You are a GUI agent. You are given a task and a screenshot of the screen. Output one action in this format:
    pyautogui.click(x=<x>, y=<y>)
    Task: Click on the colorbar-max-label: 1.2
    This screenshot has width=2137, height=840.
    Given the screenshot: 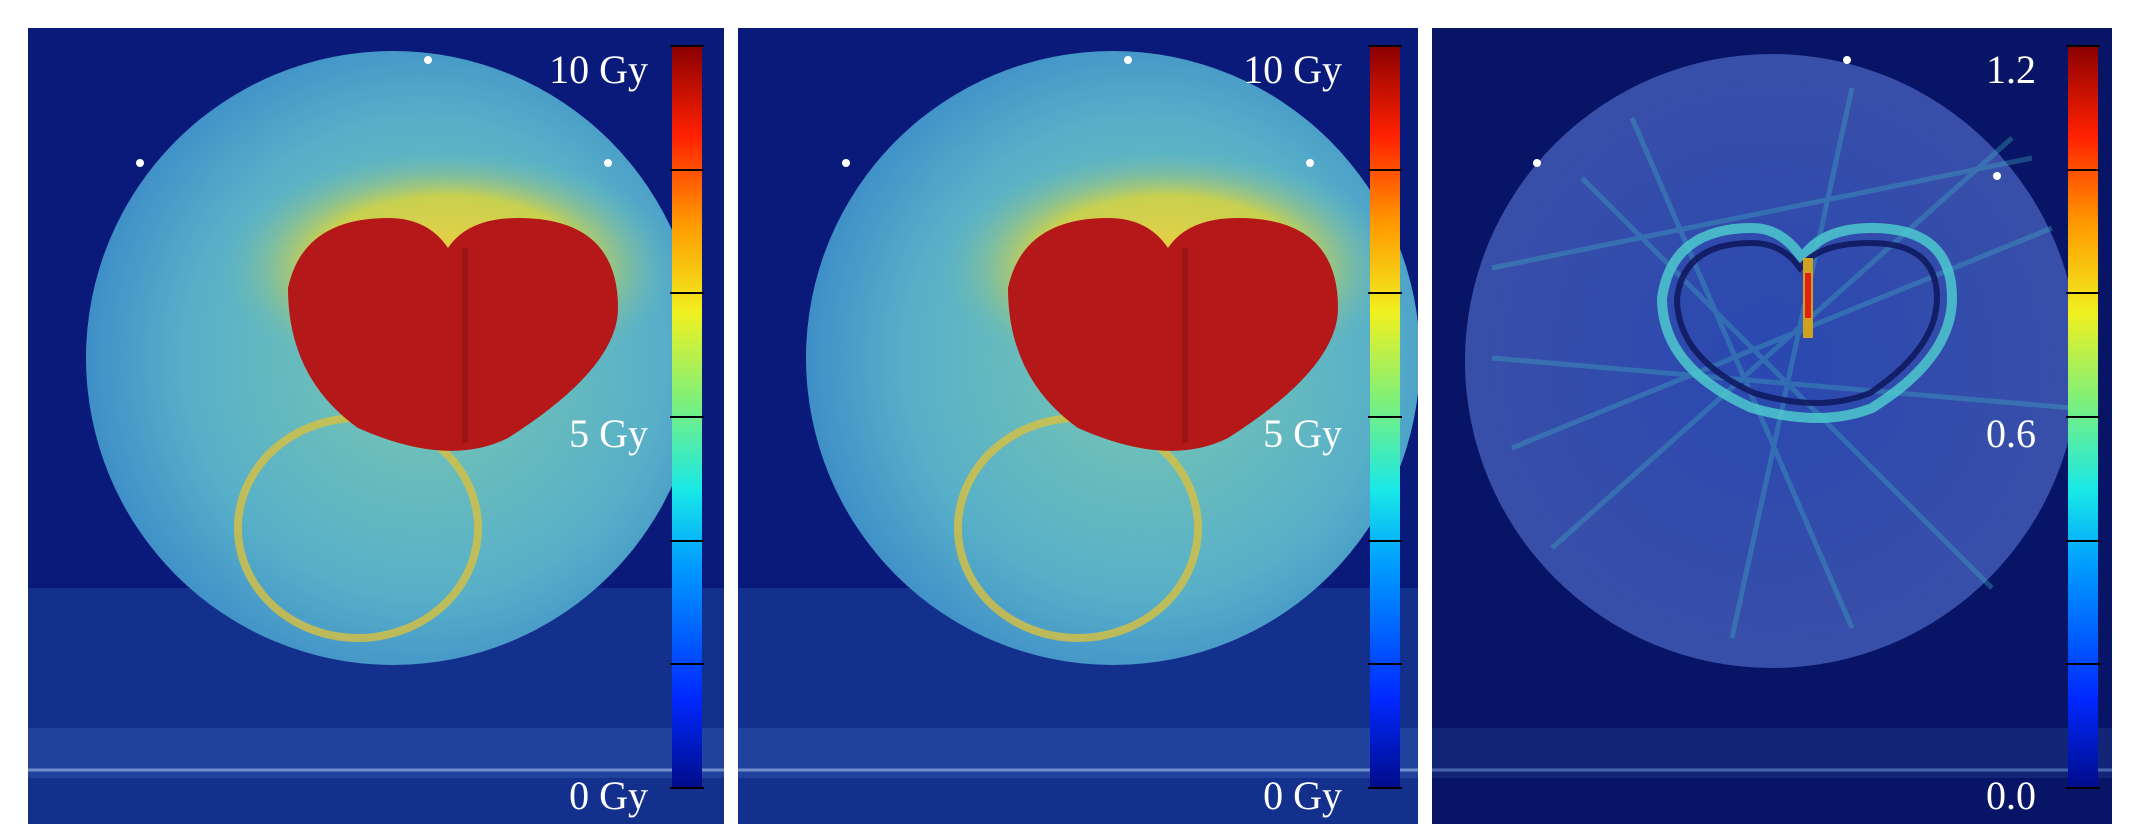 What is the action you would take?
    pyautogui.click(x=2011, y=69)
    